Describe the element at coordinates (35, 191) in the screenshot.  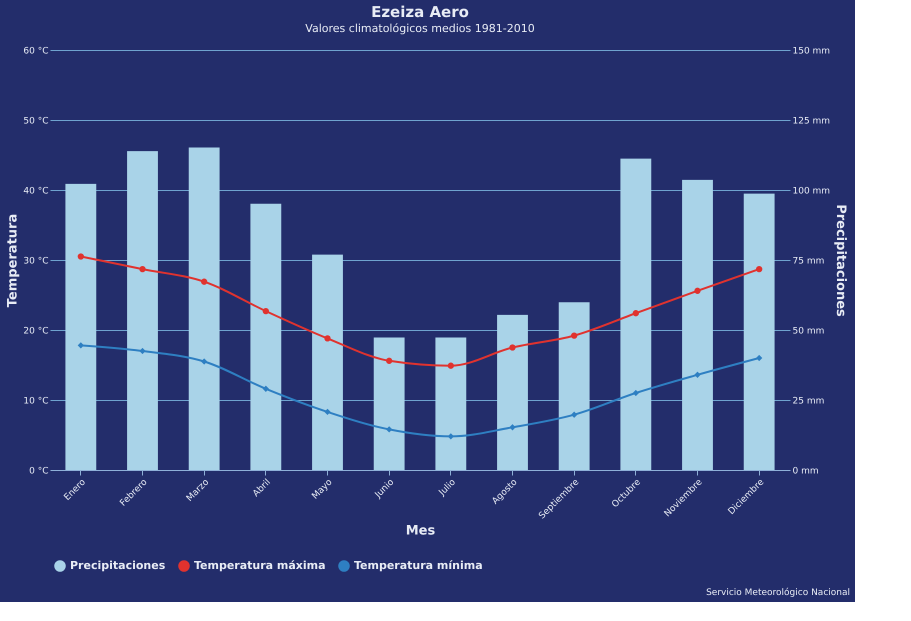
I see `y-tick-label: 40 °C` at that location.